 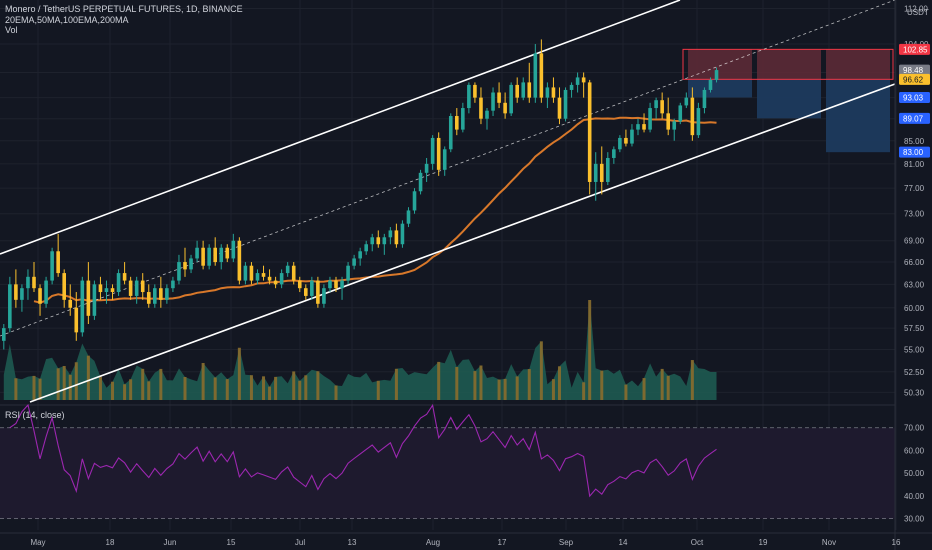 What do you see at coordinates (35, 415) in the screenshot?
I see `rsi-legend: RSI (14, close)` at bounding box center [35, 415].